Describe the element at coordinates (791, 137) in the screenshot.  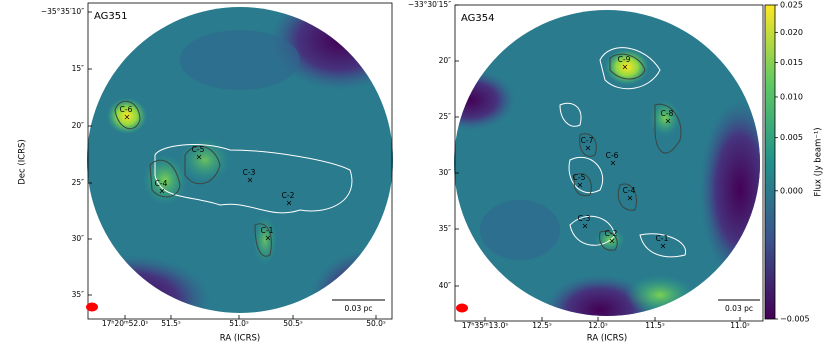
I see `colorbar-tick-label: 0.005` at that location.